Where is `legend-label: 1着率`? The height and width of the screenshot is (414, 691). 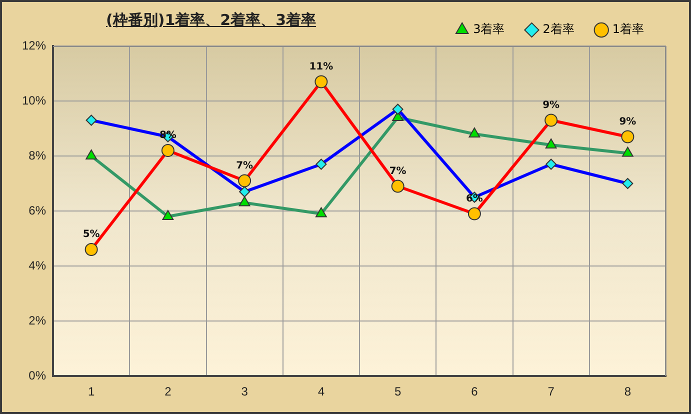 legend-label: 1着率 is located at coordinates (628, 29).